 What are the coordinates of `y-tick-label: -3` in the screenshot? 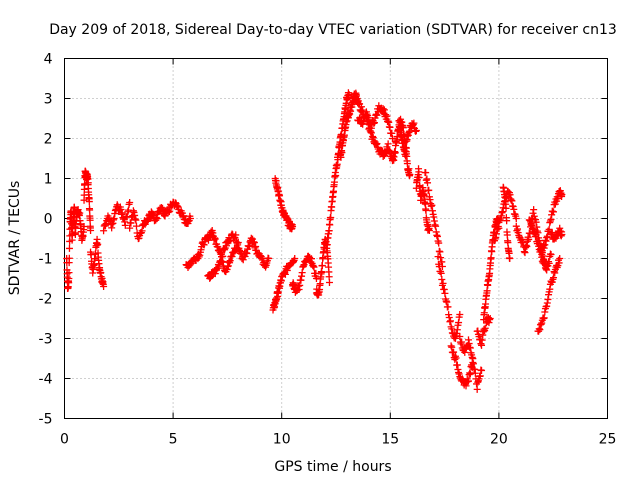 It's located at (46, 340).